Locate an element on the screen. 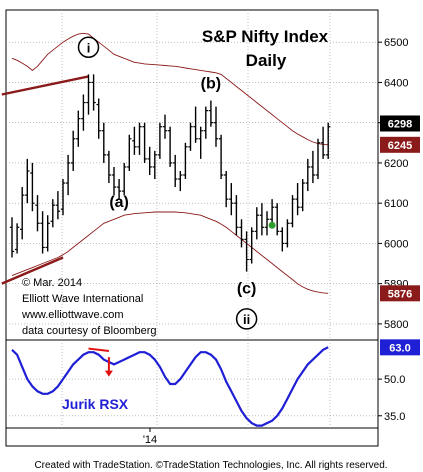  copyright-note: © Mar. 2014 is located at coordinates (52, 283).